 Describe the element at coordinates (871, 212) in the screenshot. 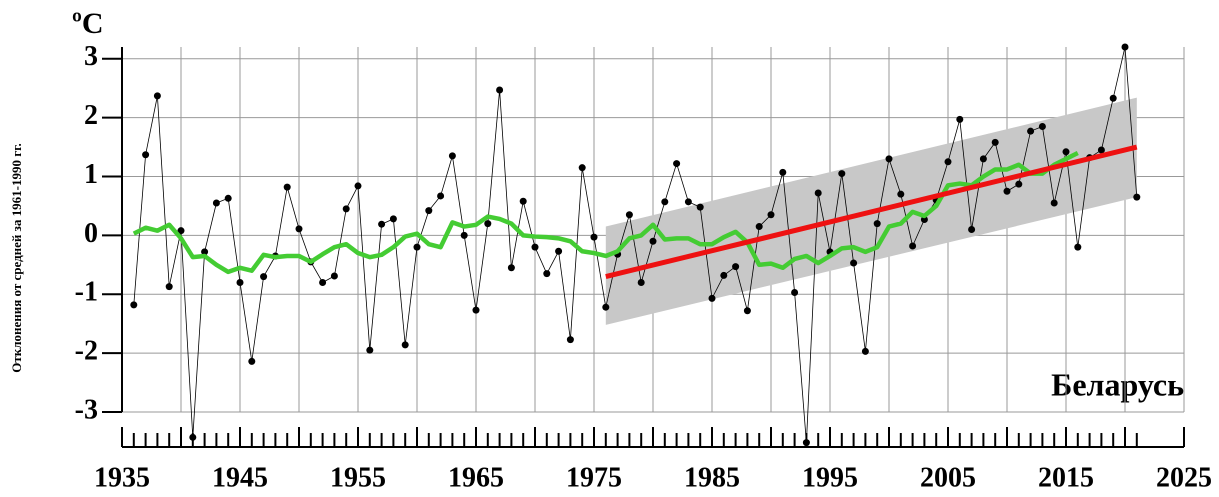

I see `trend-line` at that location.